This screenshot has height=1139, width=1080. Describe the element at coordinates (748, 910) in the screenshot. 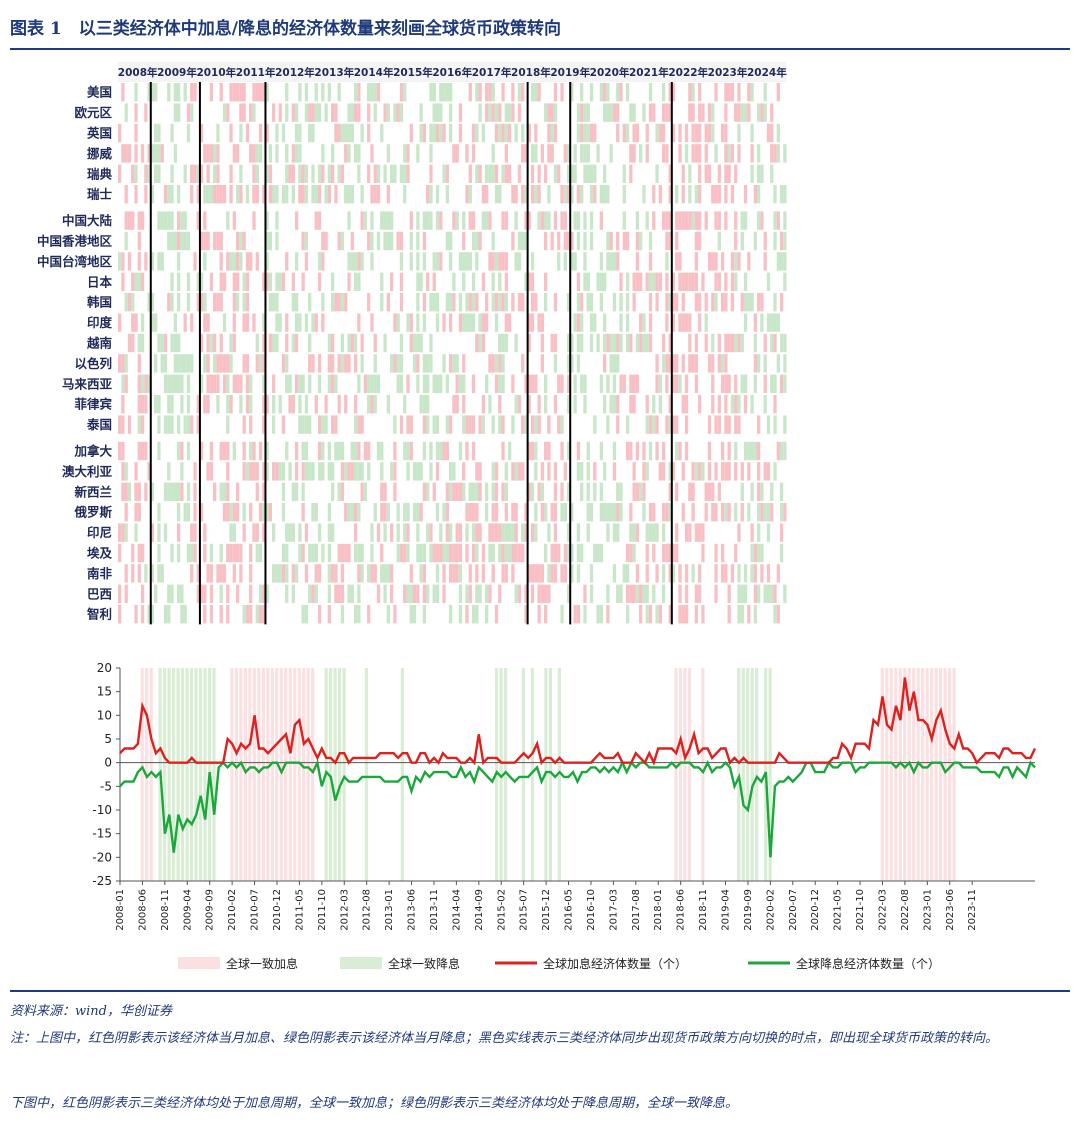

I see `x-tick-label: 2019-09` at that location.